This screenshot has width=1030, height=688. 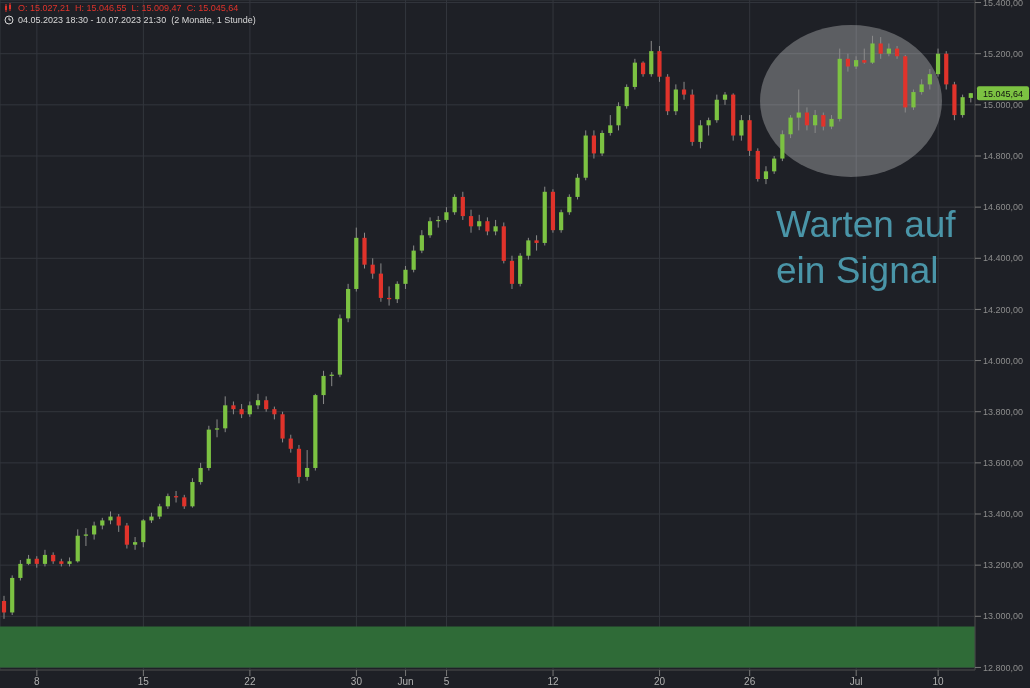 What do you see at coordinates (1003, 207) in the screenshot?
I see `y-tick-label: 14.600,00` at bounding box center [1003, 207].